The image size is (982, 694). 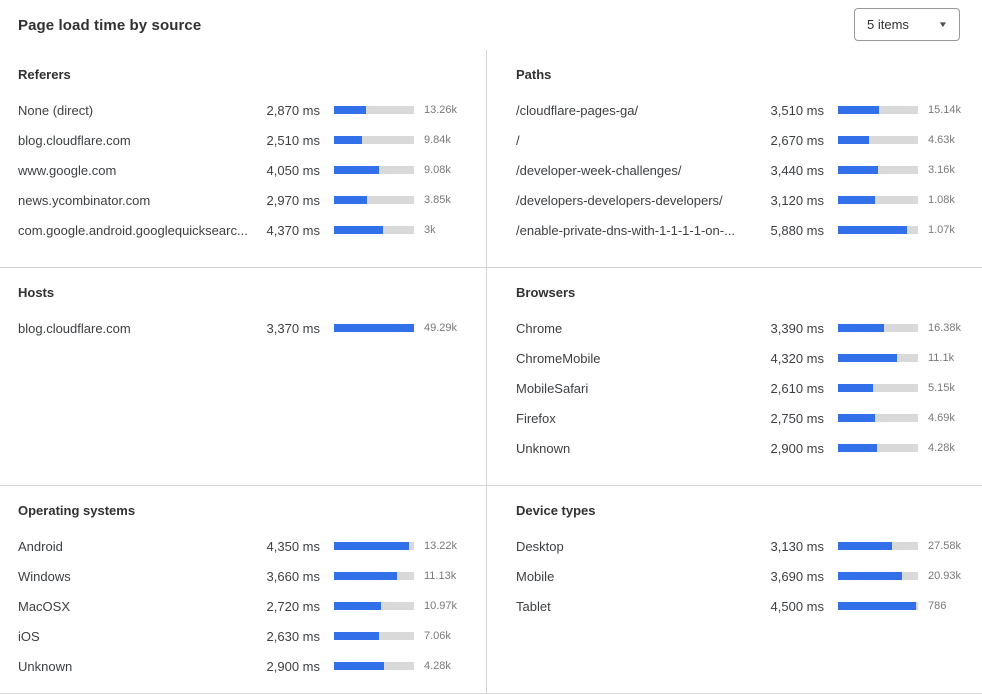 I want to click on row-count: 3k, so click(x=430, y=230).